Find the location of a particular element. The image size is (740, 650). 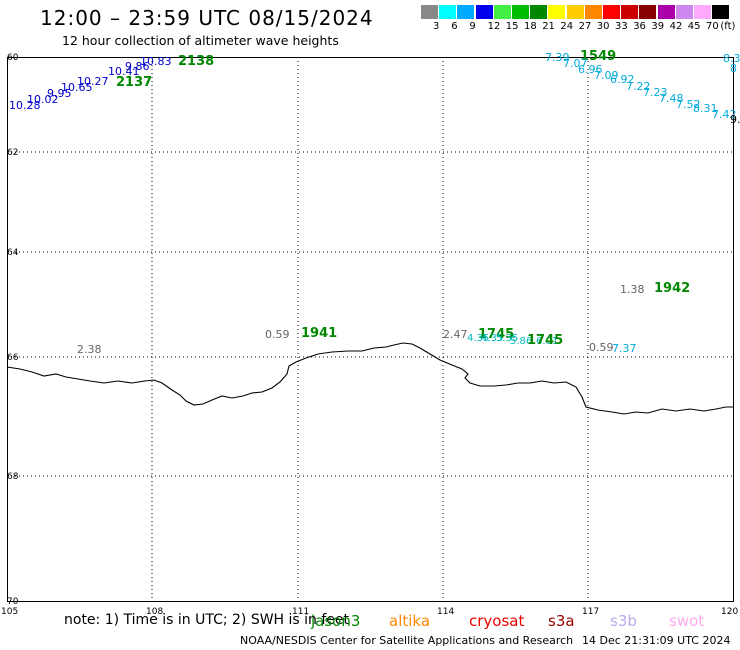

map-title: 12:00 – 23:59 UTC 08/15/2024 is located at coordinates (207, 18).